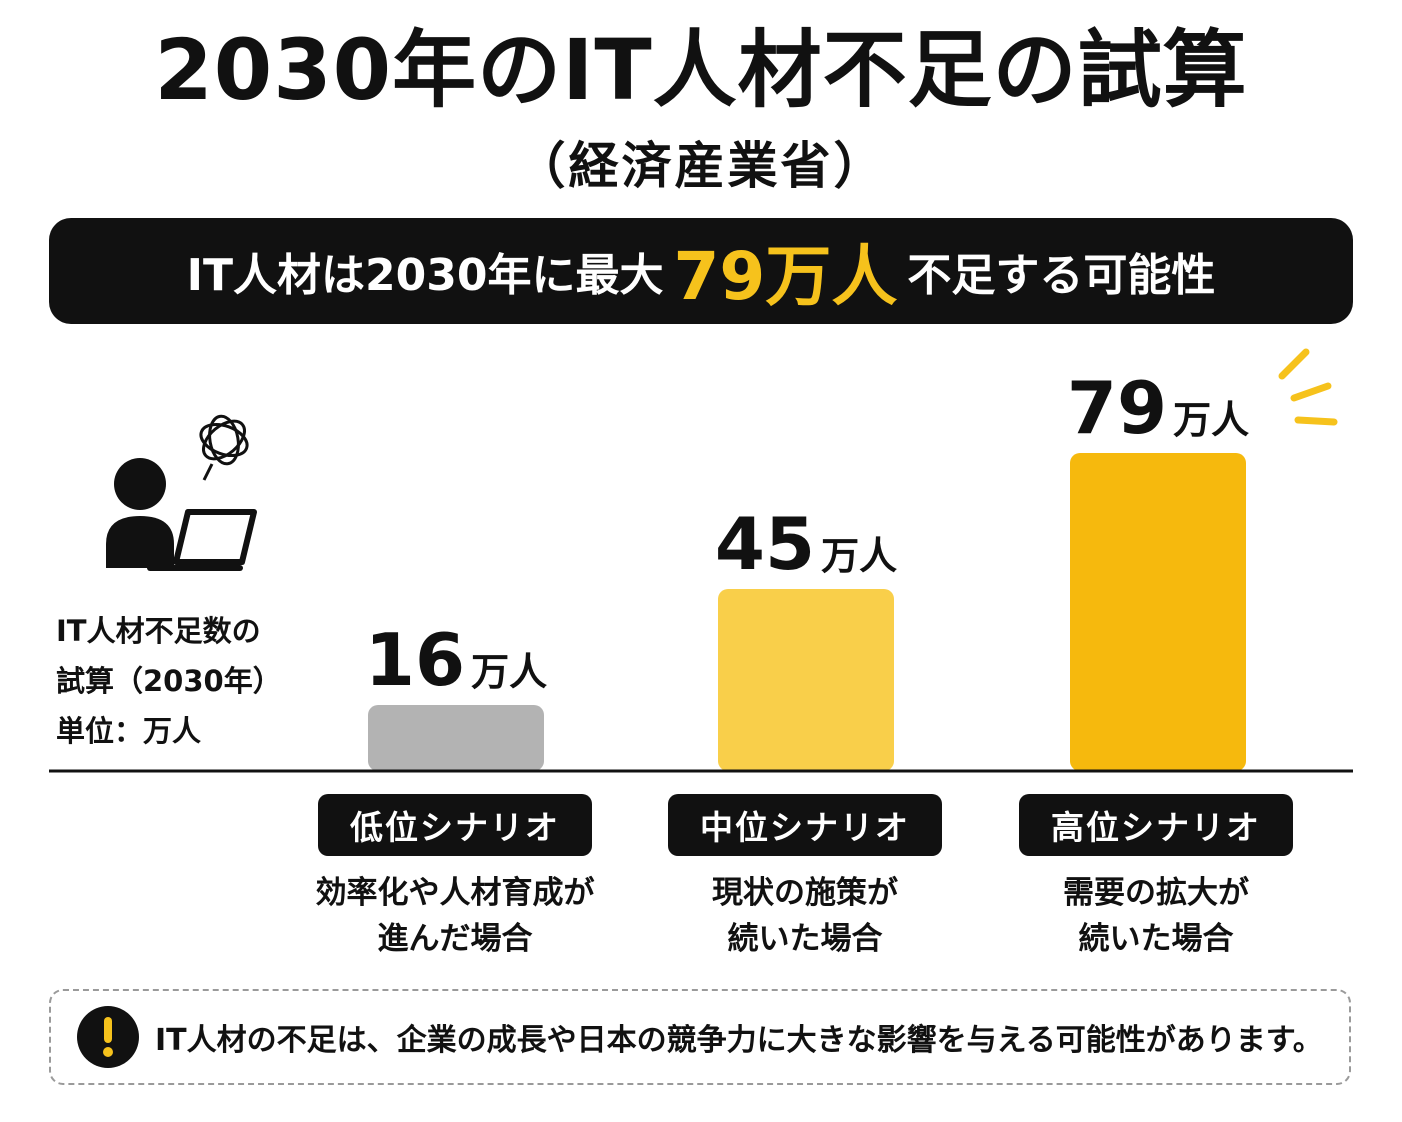  Describe the element at coordinates (455, 939) in the screenshot. I see `scenario-desc-low-line2: 進んだ場合` at that location.